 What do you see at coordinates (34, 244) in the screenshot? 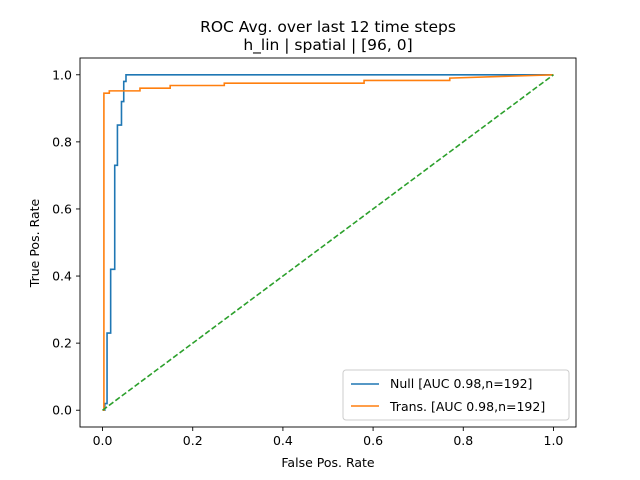
I see `y-axis-label: True Pos. Rate` at bounding box center [34, 244].